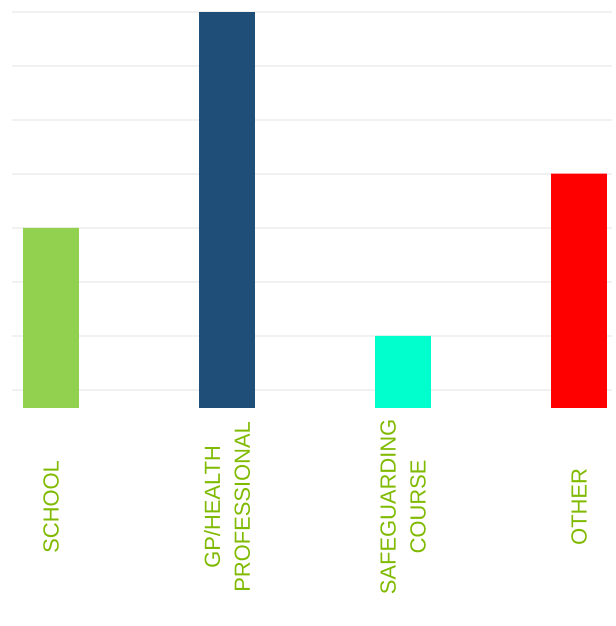 The width and height of the screenshot is (616, 626). What do you see at coordinates (51, 506) in the screenshot?
I see `x-tick-label: SCHOOL` at bounding box center [51, 506].